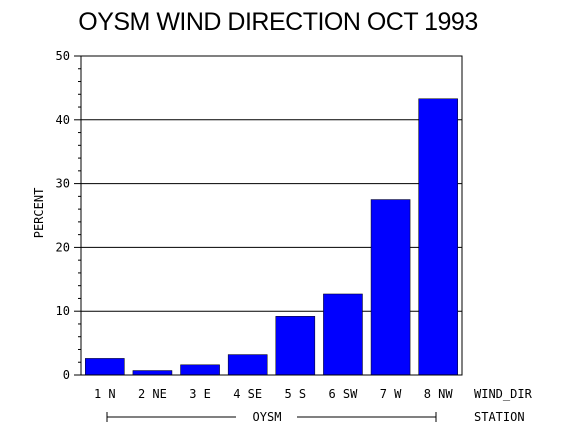  I want to click on x-category-label: 2 NE, so click(152, 394).